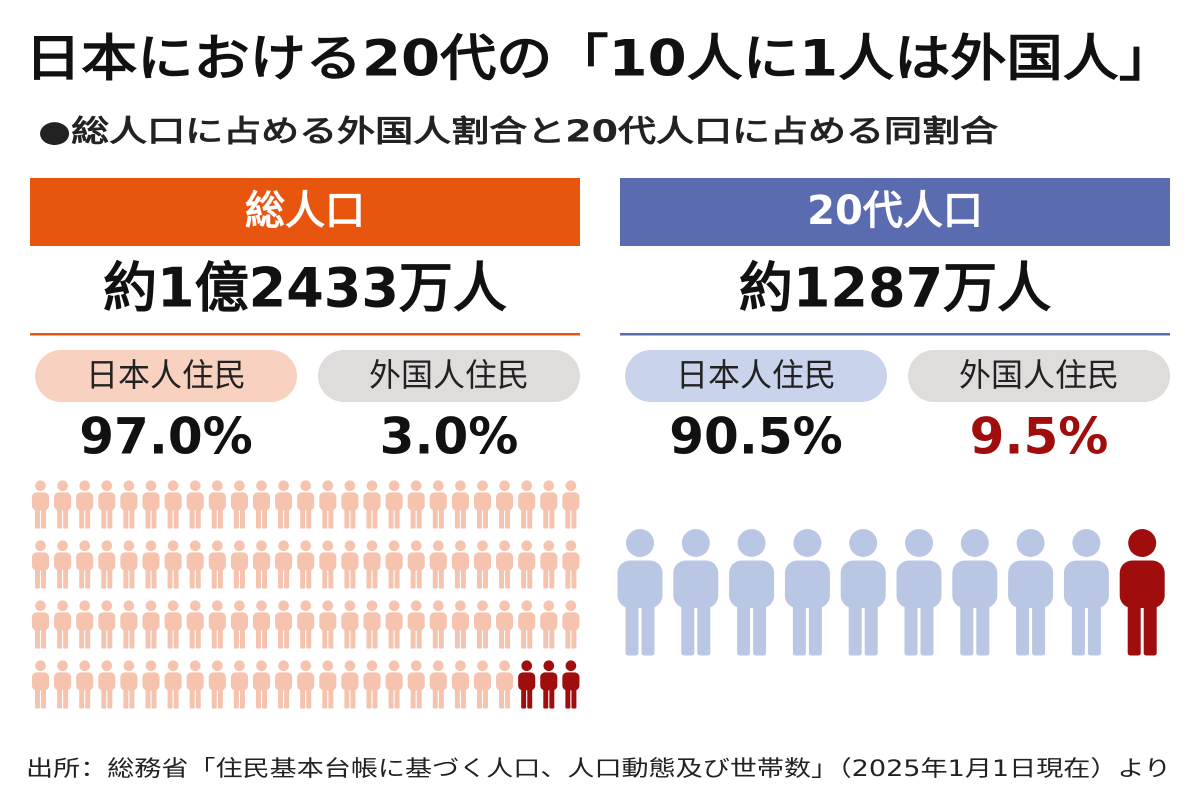 Image resolution: width=1200 pixels, height=800 pixels. I want to click on panel-total: 約1287万人, so click(895, 288).